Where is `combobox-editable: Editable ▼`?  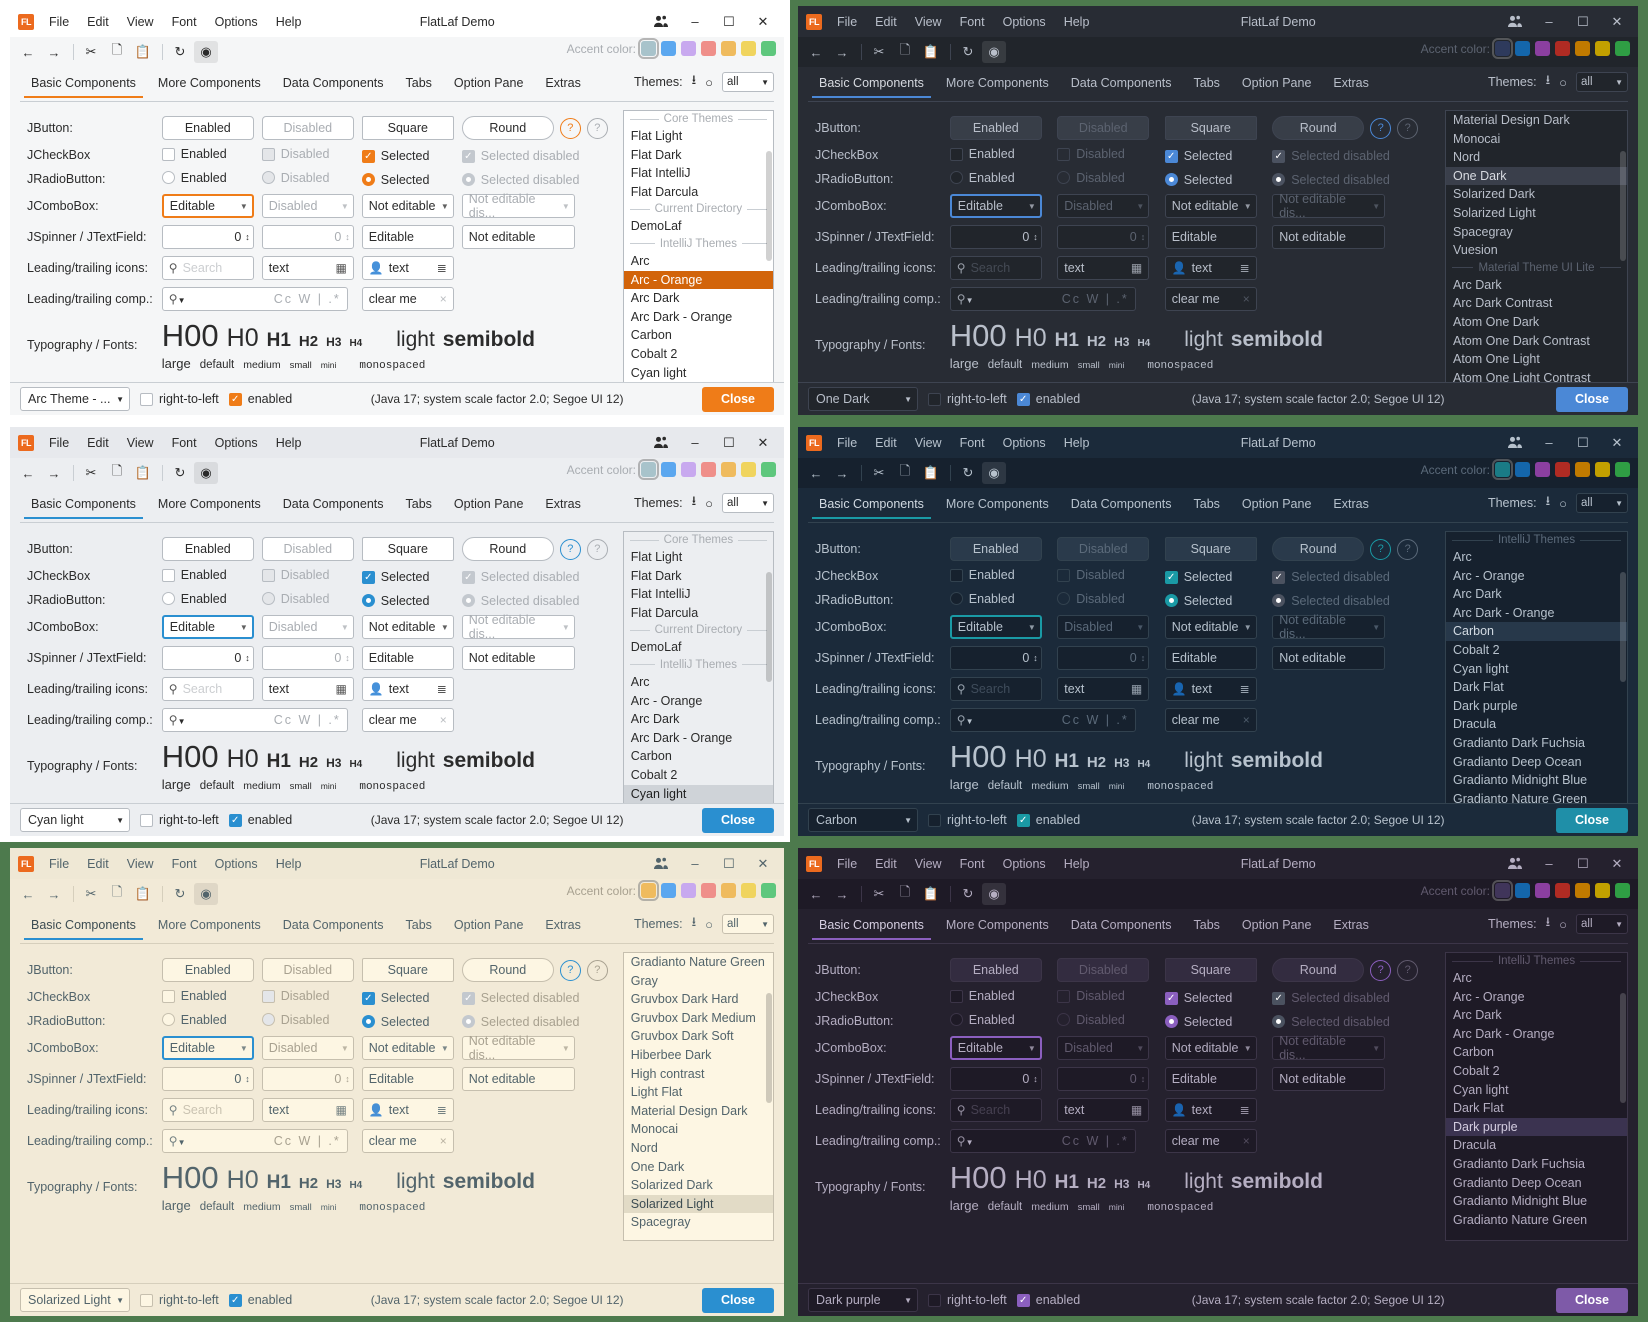 combobox-editable: Editable ▼ is located at coordinates (995, 1048).